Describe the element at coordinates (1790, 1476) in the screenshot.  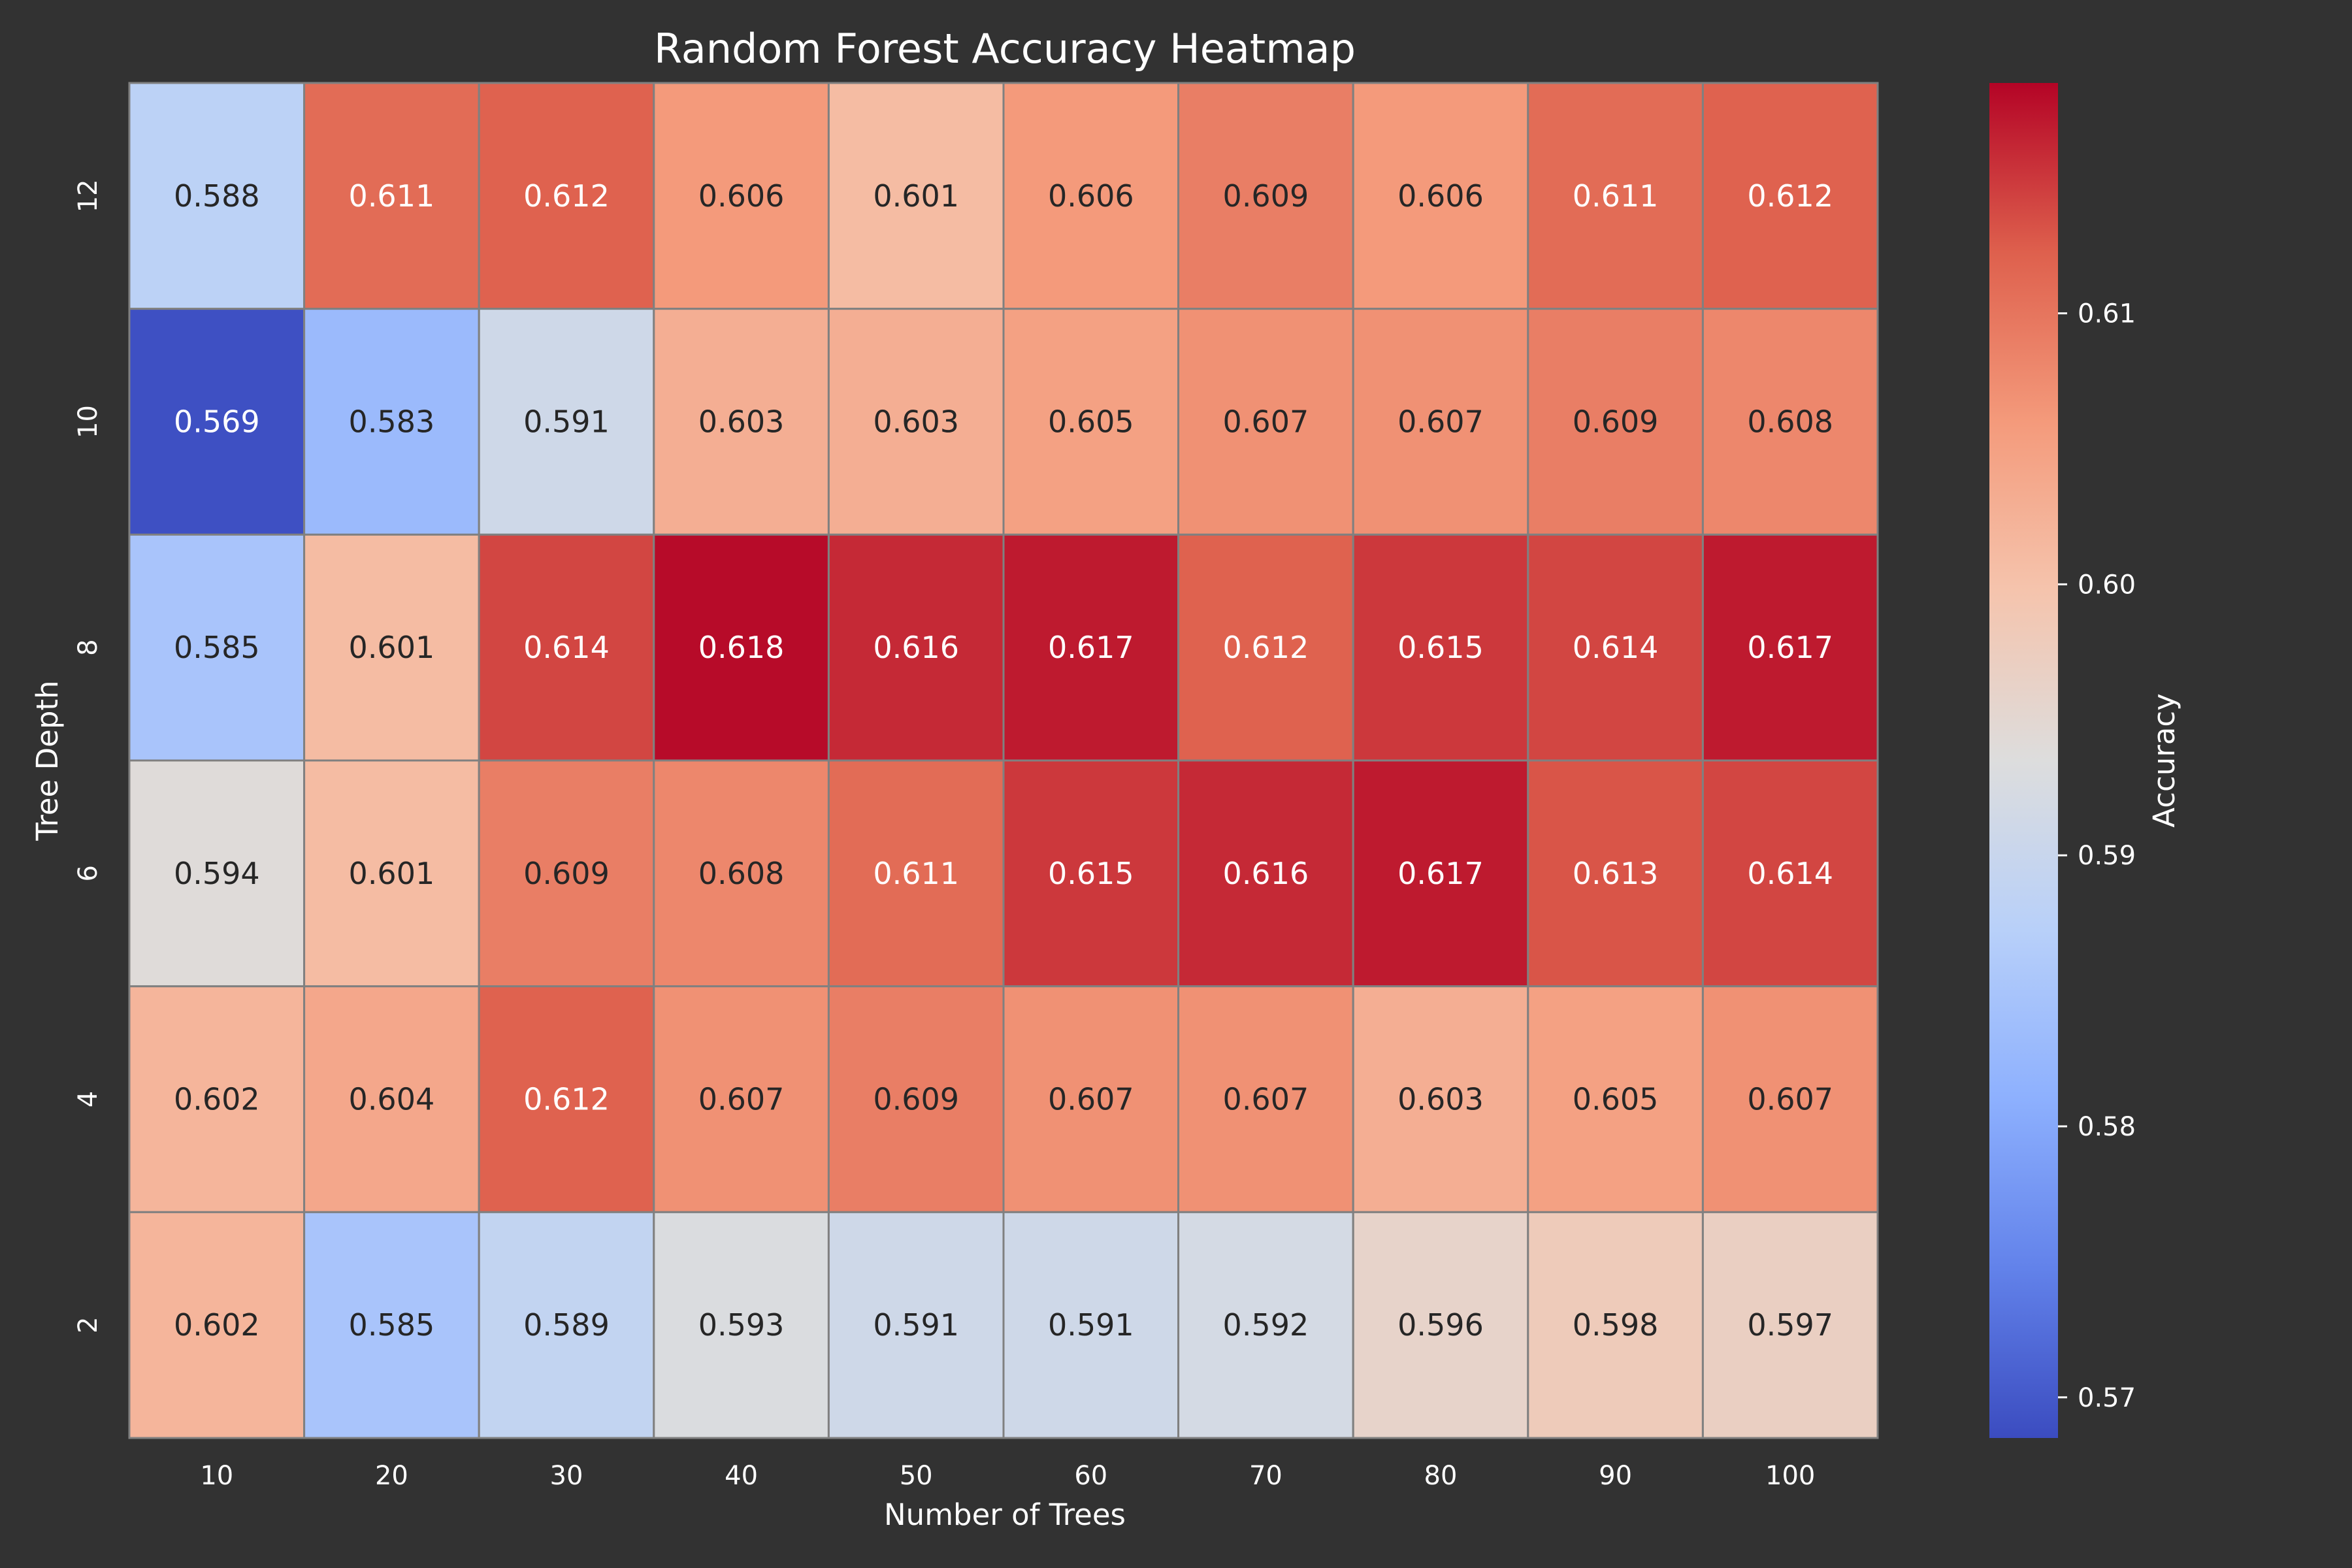
I see `x-tick-label: 100` at that location.